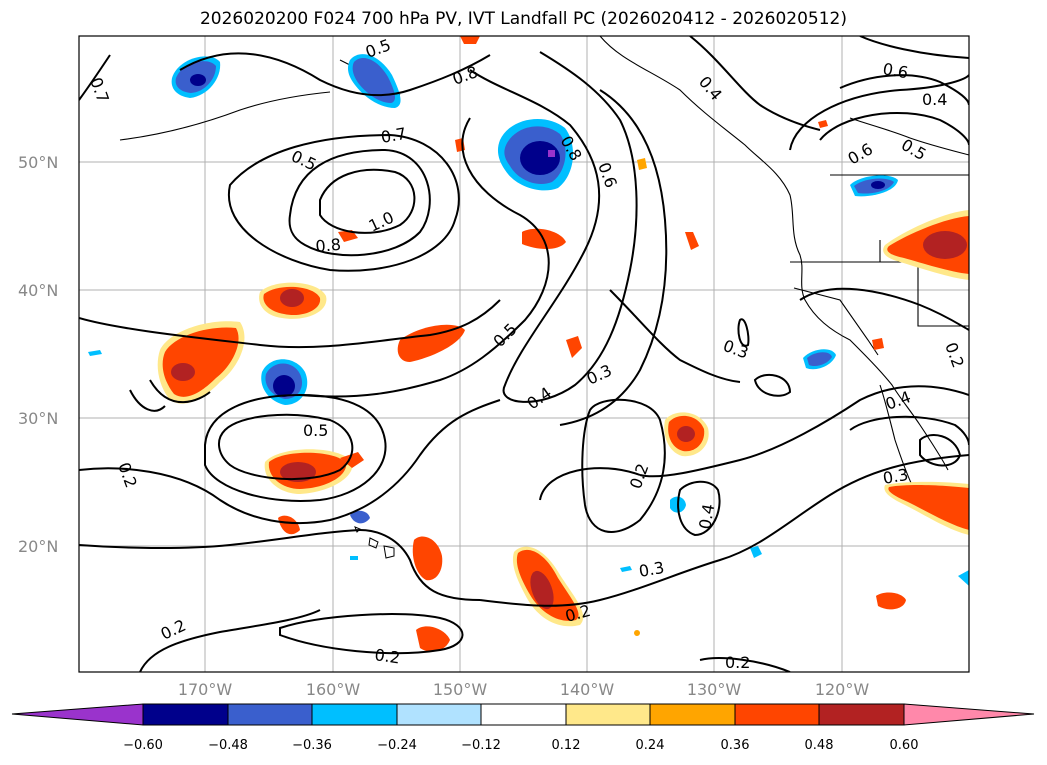  What do you see at coordinates (393, 135) in the screenshot?
I see `contour-label: 0.7` at bounding box center [393, 135].